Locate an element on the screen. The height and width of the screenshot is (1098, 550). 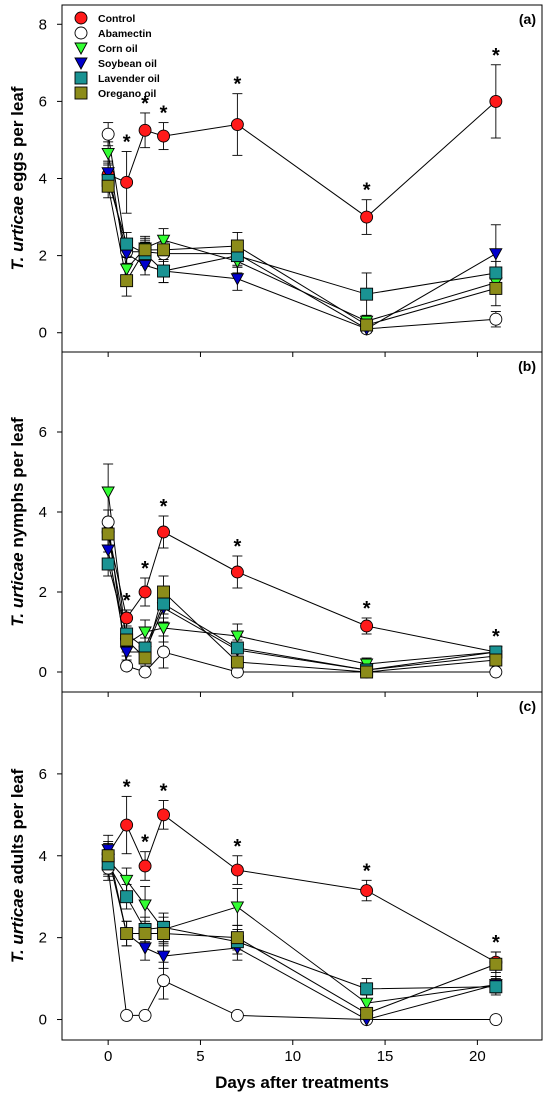
legend-marker-soybean-oil is located at coordinates (81, 63).